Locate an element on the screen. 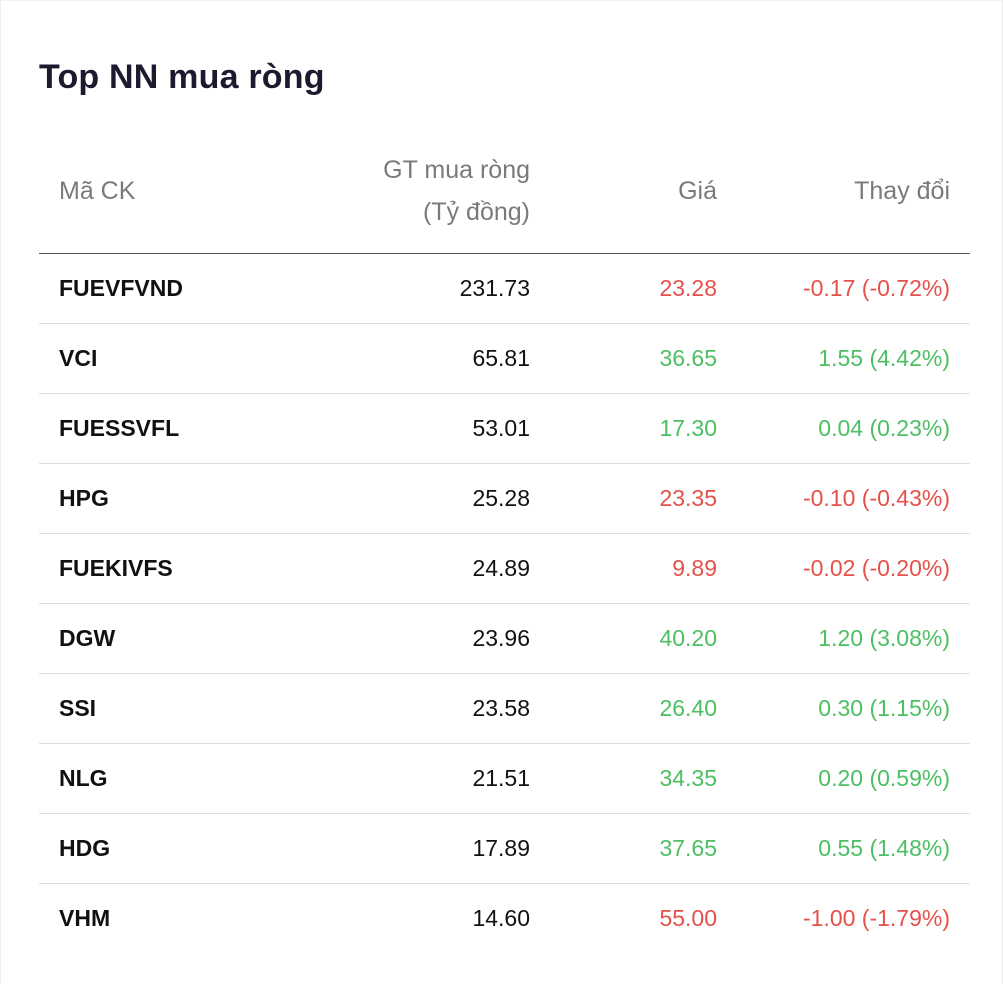 Image resolution: width=1003 pixels, height=984 pixels. table-row: SSI 23.58 26.40 0.30 (1.15%) is located at coordinates (504, 709).